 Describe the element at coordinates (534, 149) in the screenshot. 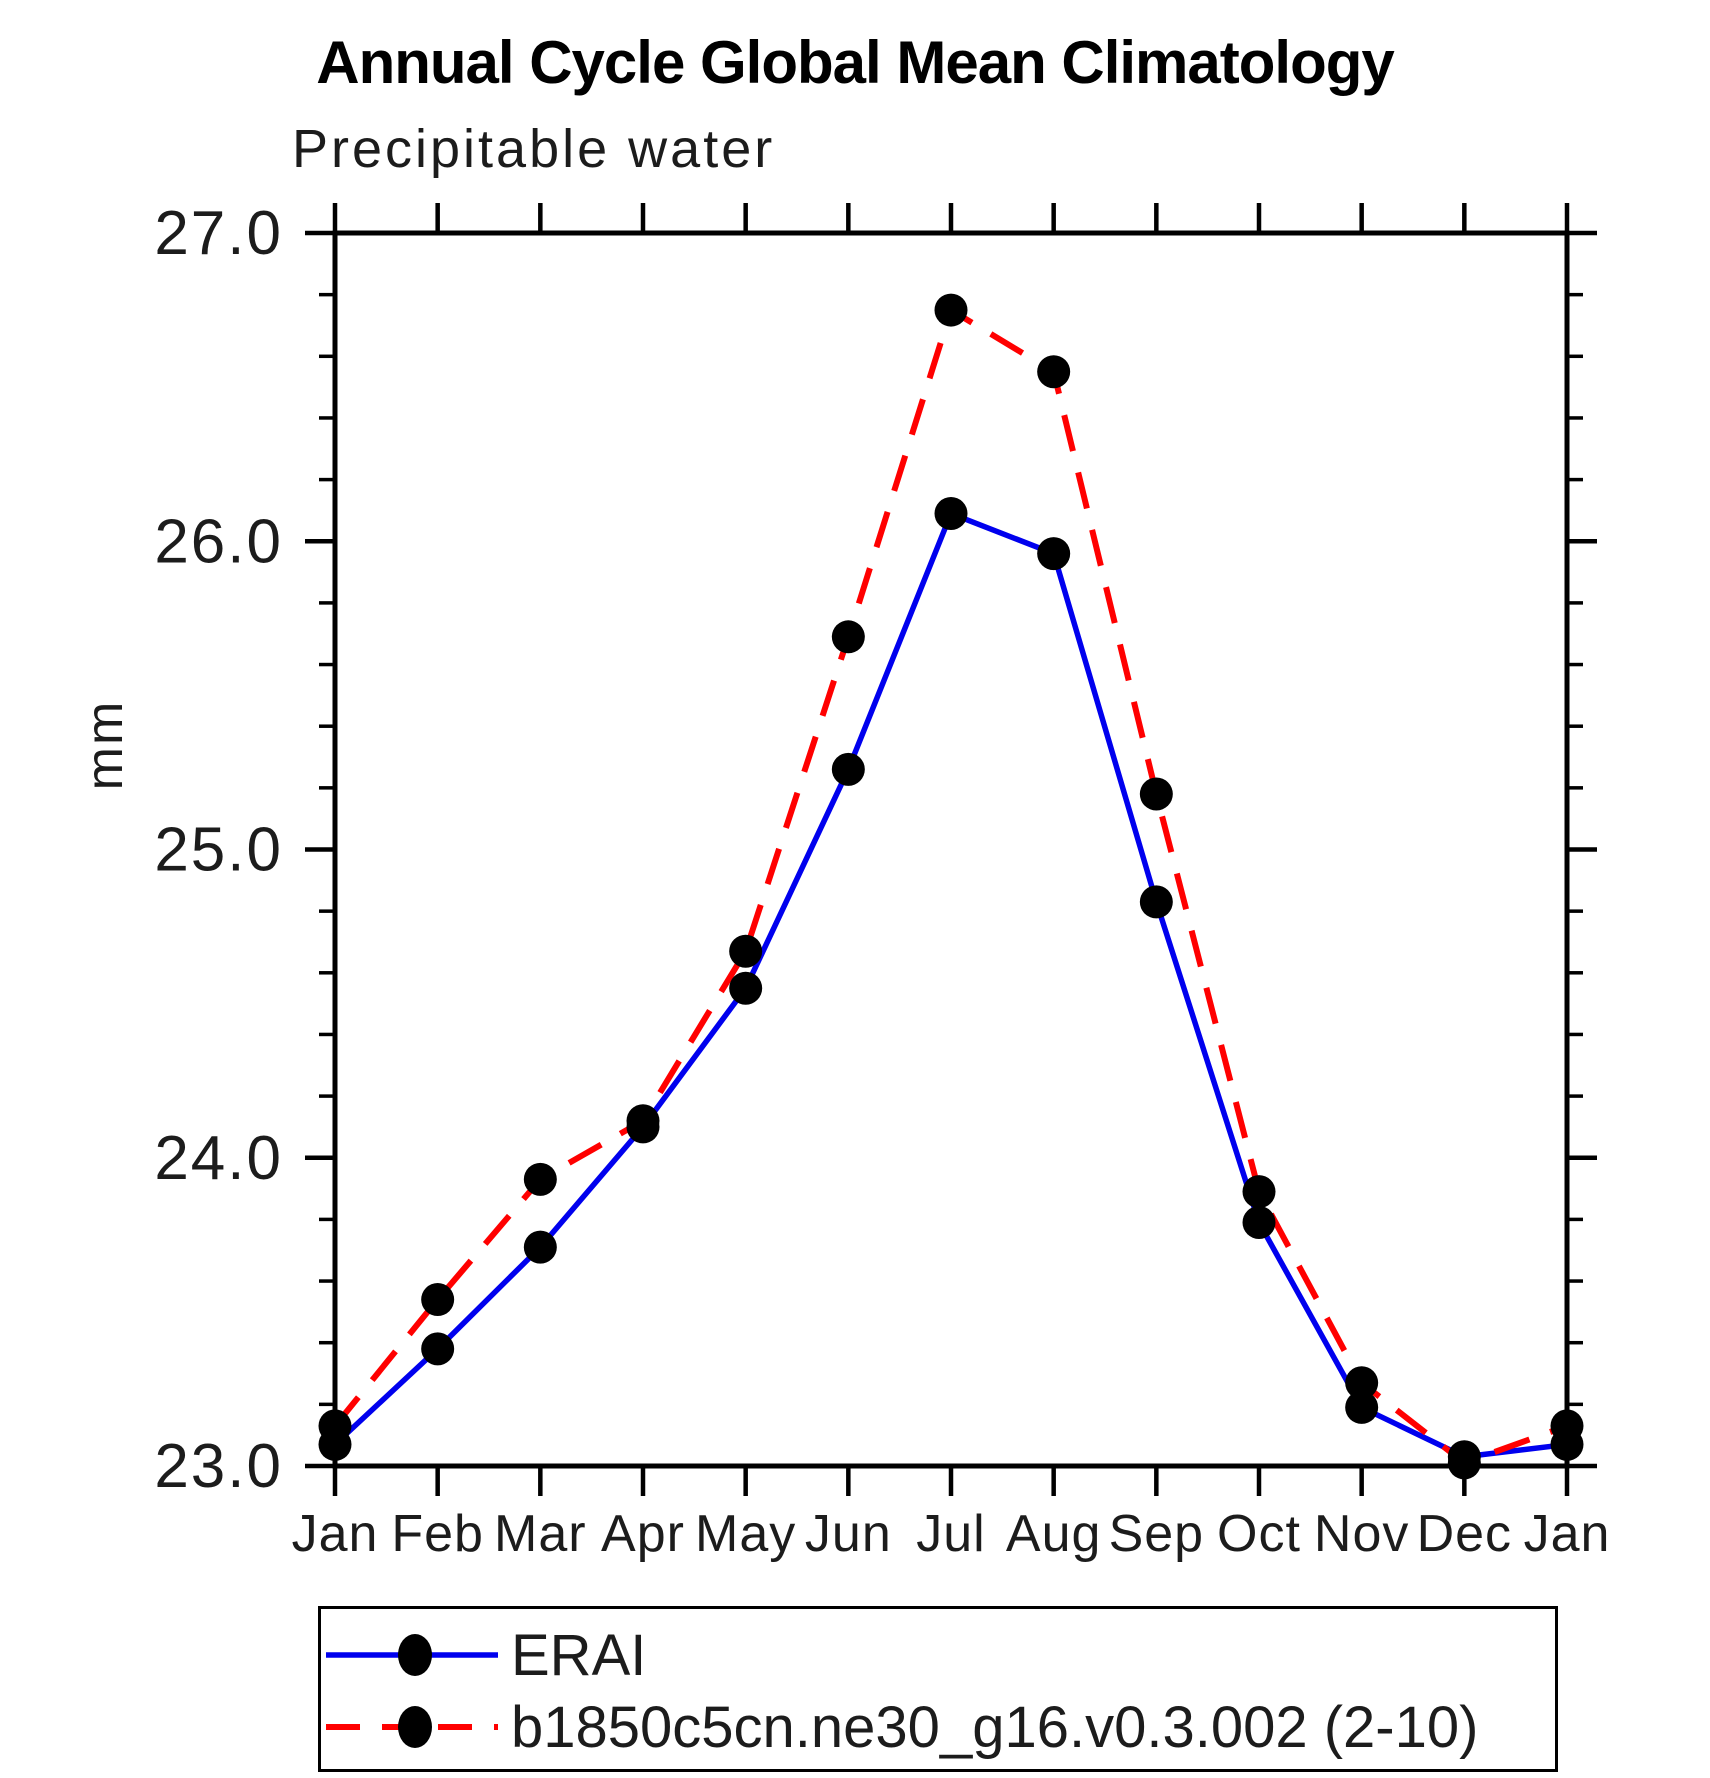

I see `chart-subtitle: Precipitable water` at that location.